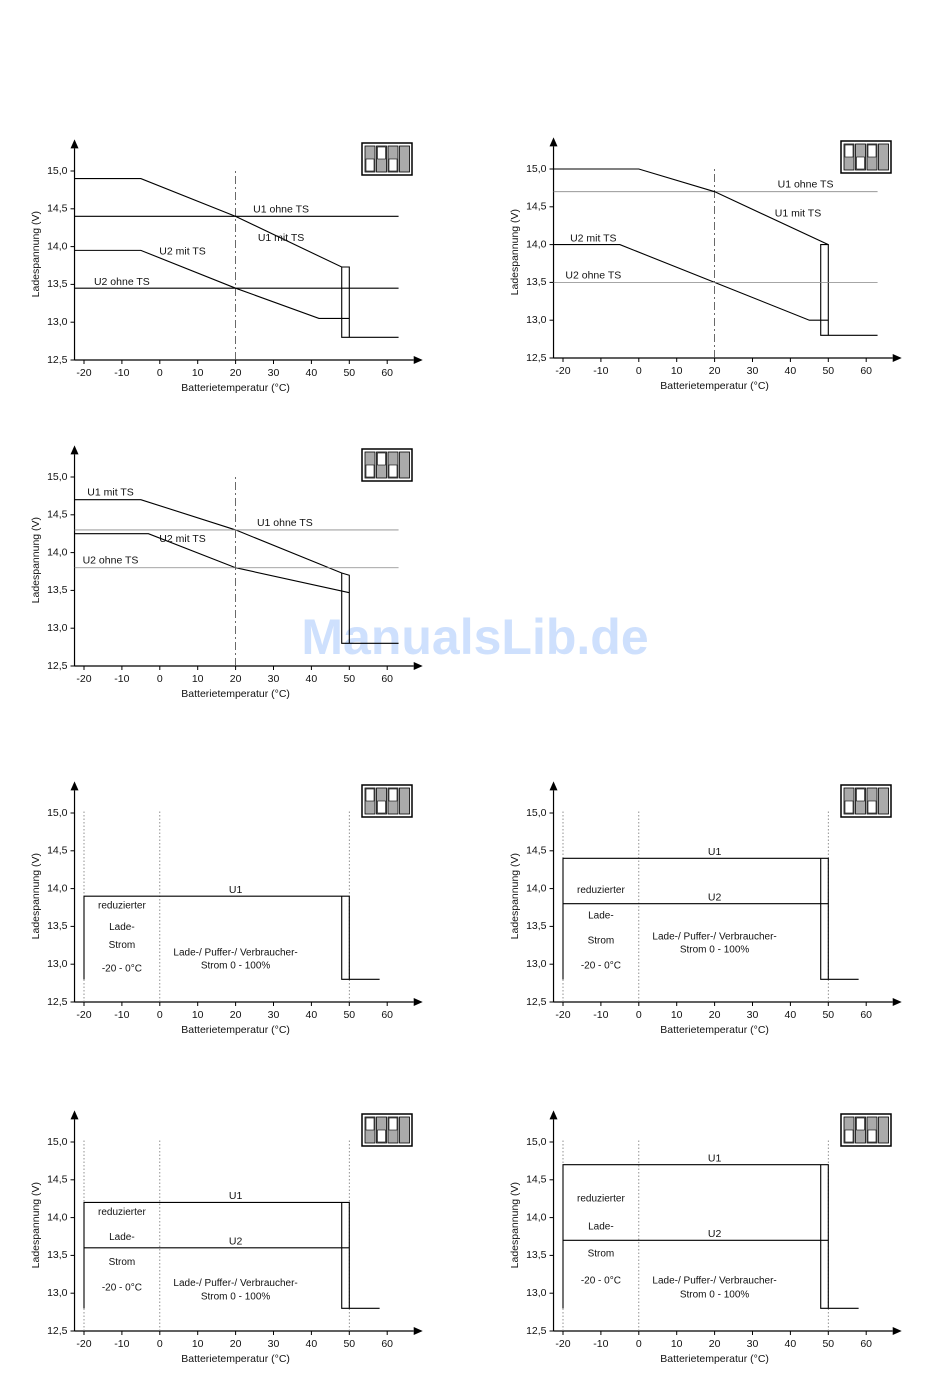 Image resolution: width=950 pixels, height=1387 pixels. I want to click on annotation: -20 - 0°C, so click(601, 1281).